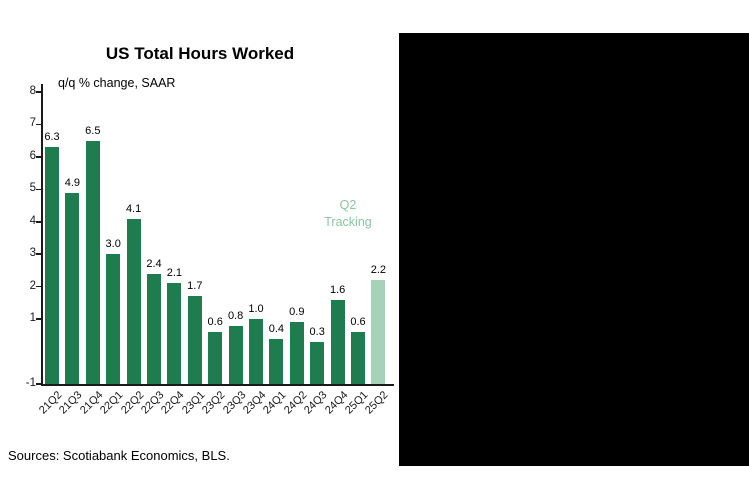 This screenshot has width=749, height=482. I want to click on y-tick-label: 8, so click(32, 91).